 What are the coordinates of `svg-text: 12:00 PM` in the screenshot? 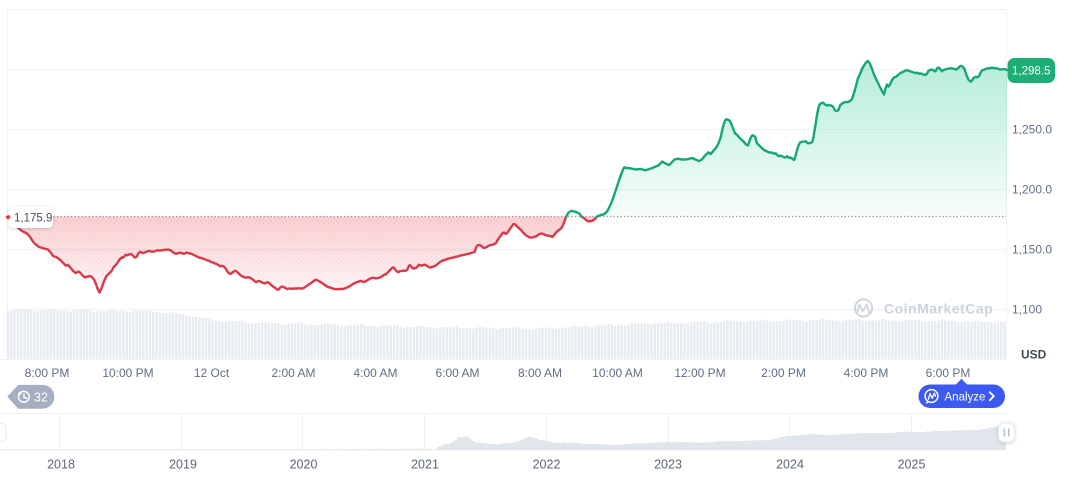 It's located at (699, 373).